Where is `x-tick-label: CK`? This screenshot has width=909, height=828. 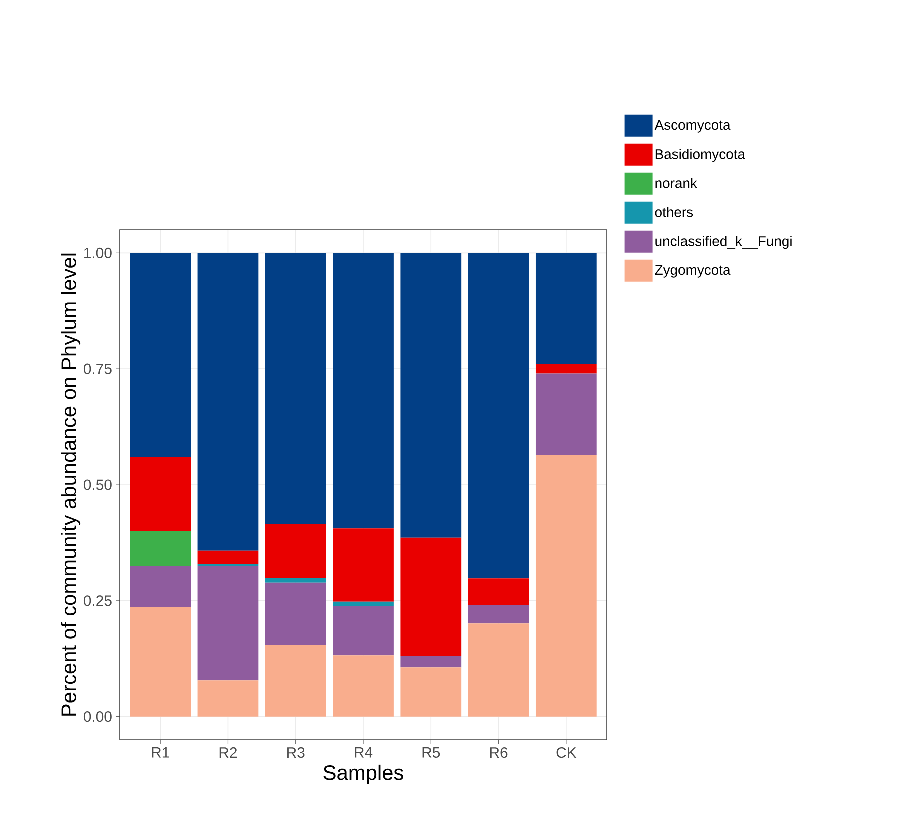 x-tick-label: CK is located at coordinates (566, 753).